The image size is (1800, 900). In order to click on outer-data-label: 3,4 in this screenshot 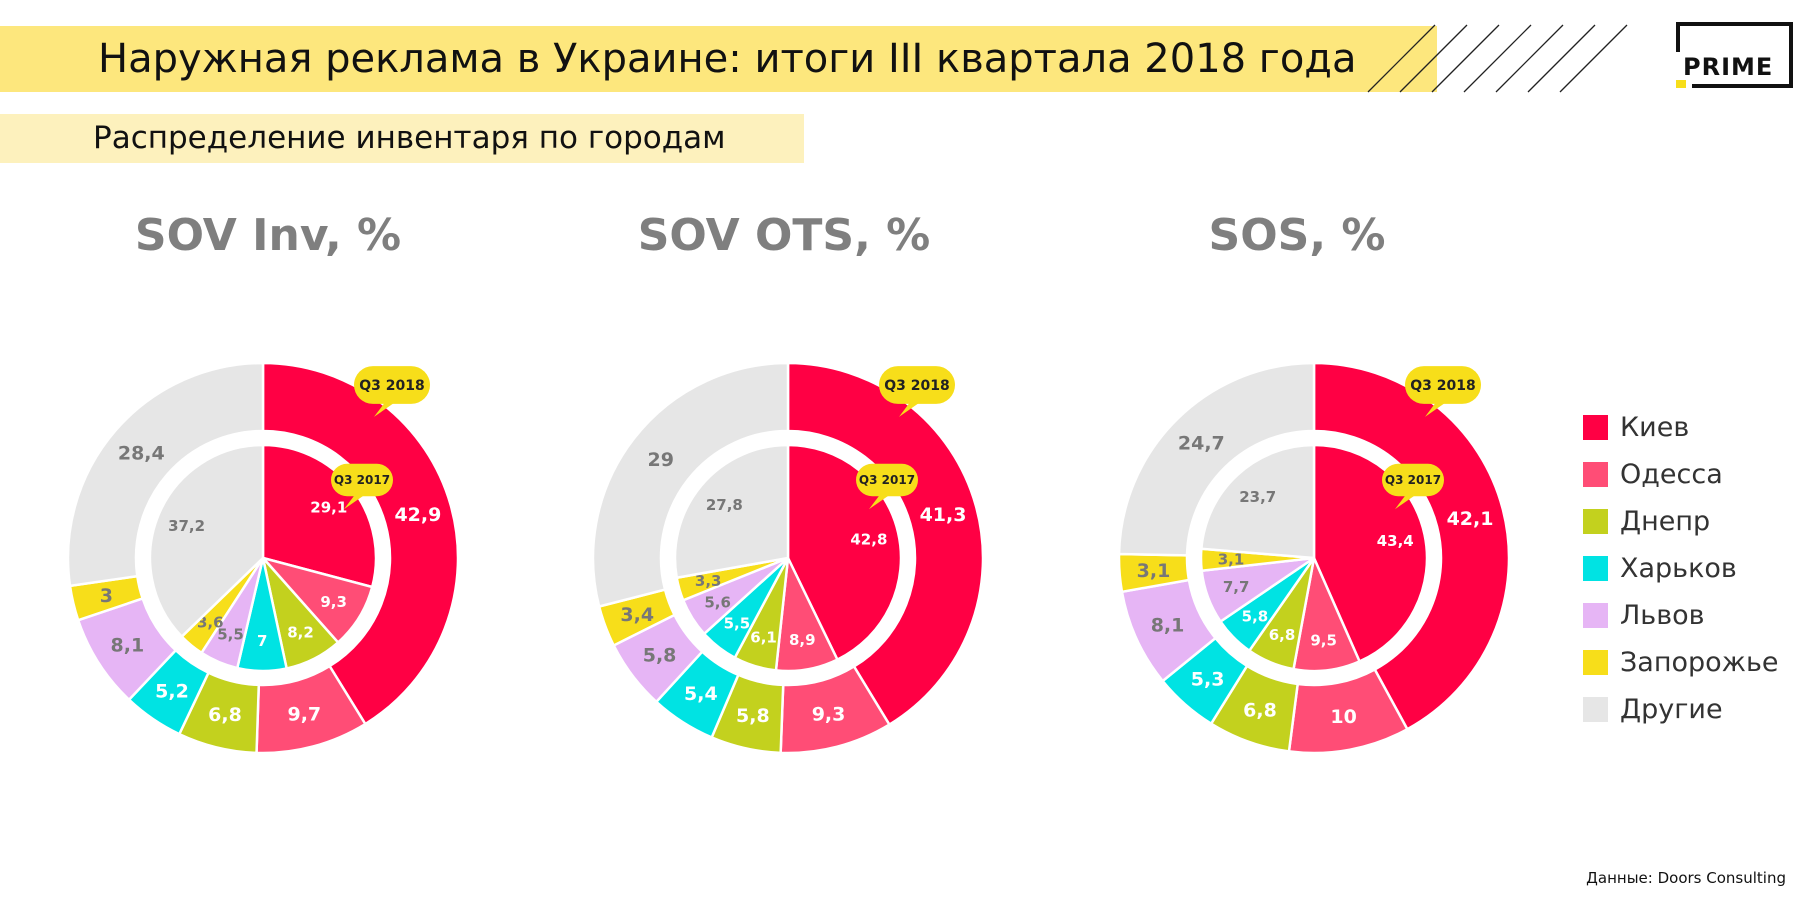, I will do `click(637, 615)`.